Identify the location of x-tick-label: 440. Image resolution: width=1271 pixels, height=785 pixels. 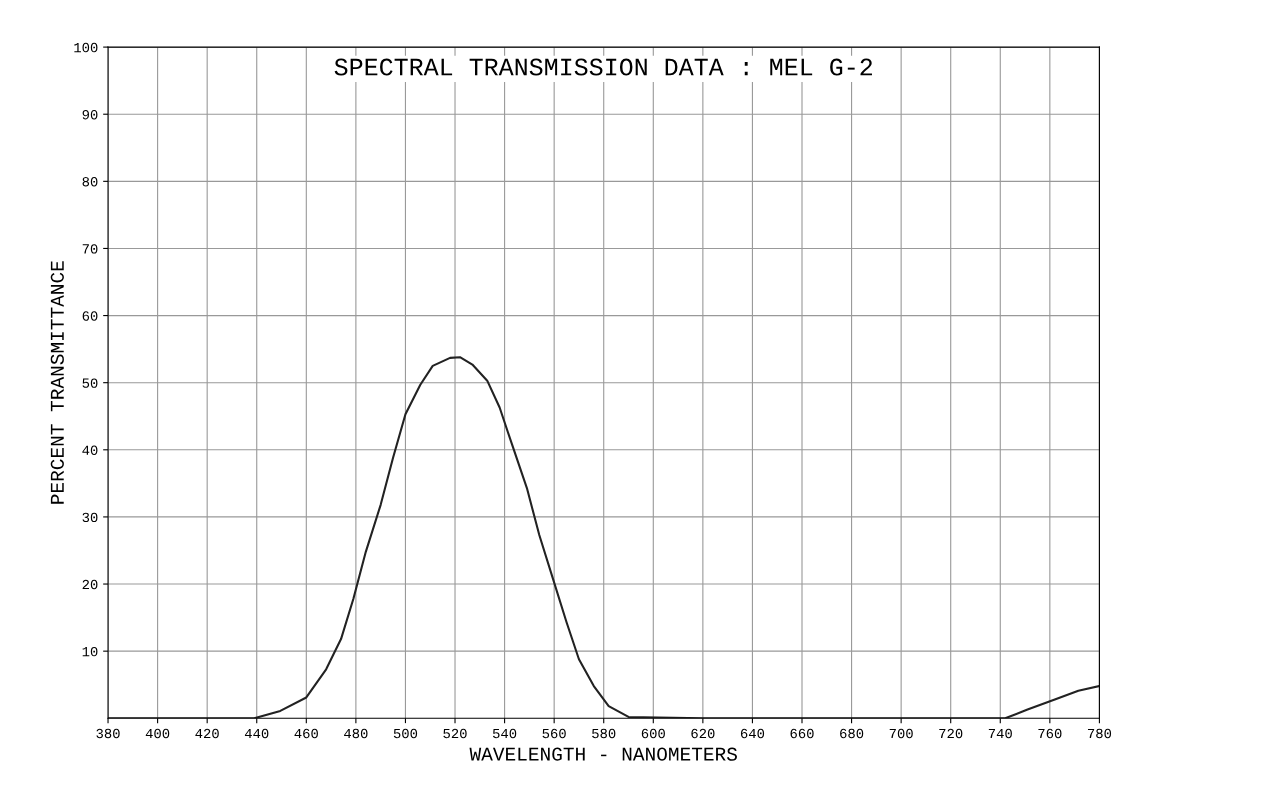
(256, 733).